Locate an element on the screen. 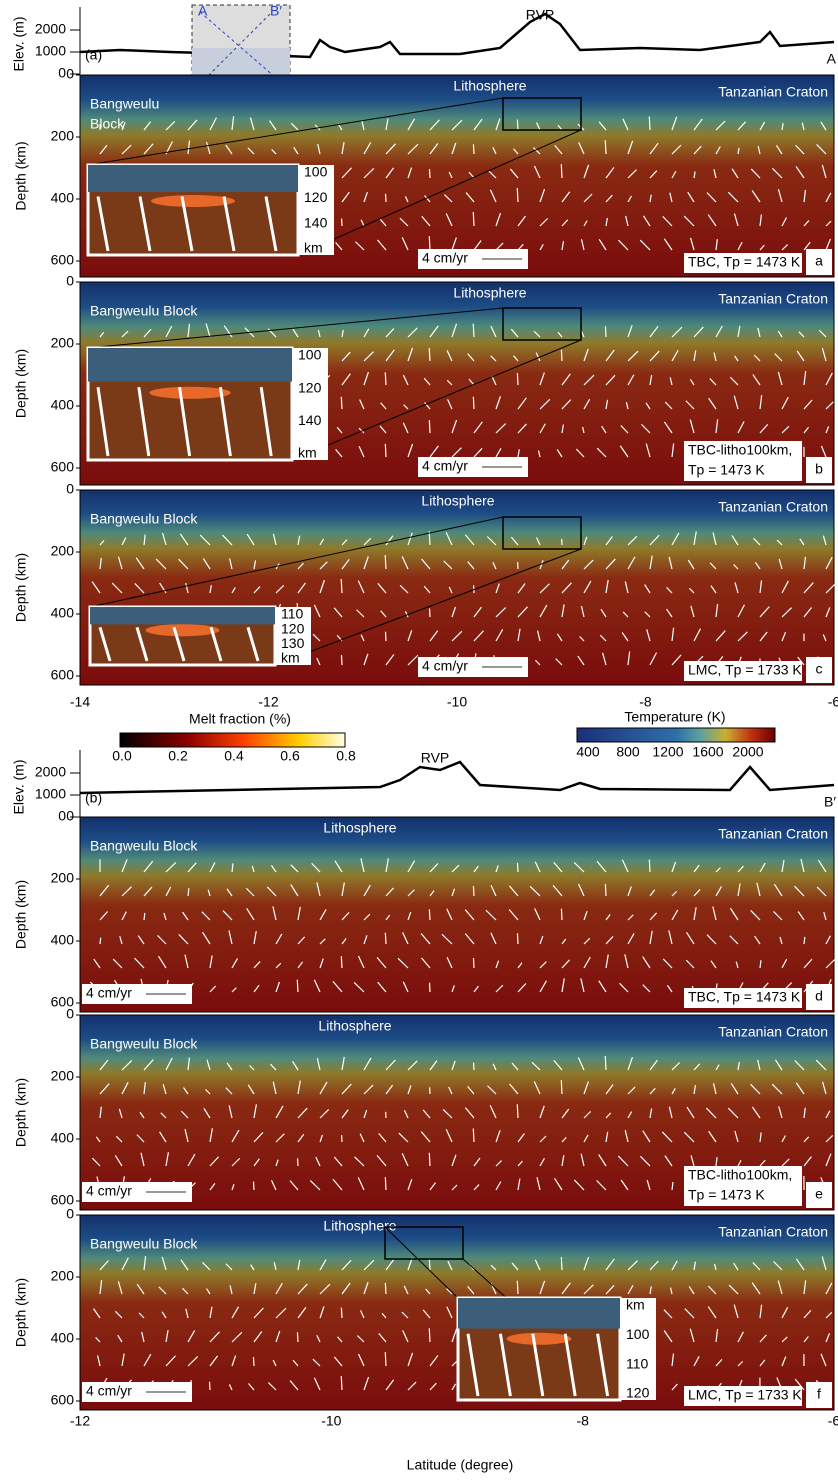  inset-tick-bg is located at coordinates (310, 404).